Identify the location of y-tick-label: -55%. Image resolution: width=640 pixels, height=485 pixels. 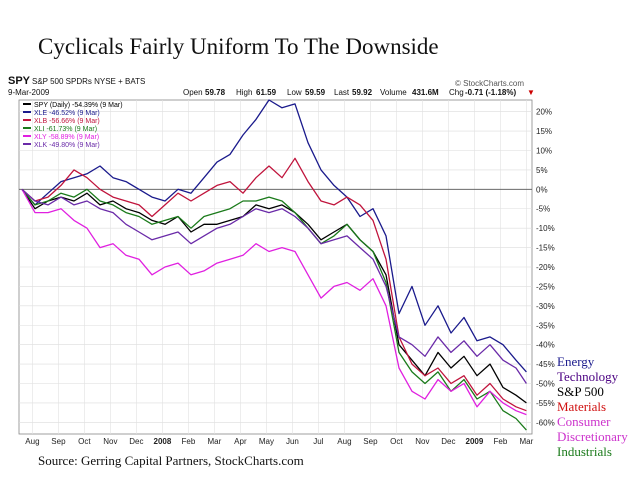
(545, 403).